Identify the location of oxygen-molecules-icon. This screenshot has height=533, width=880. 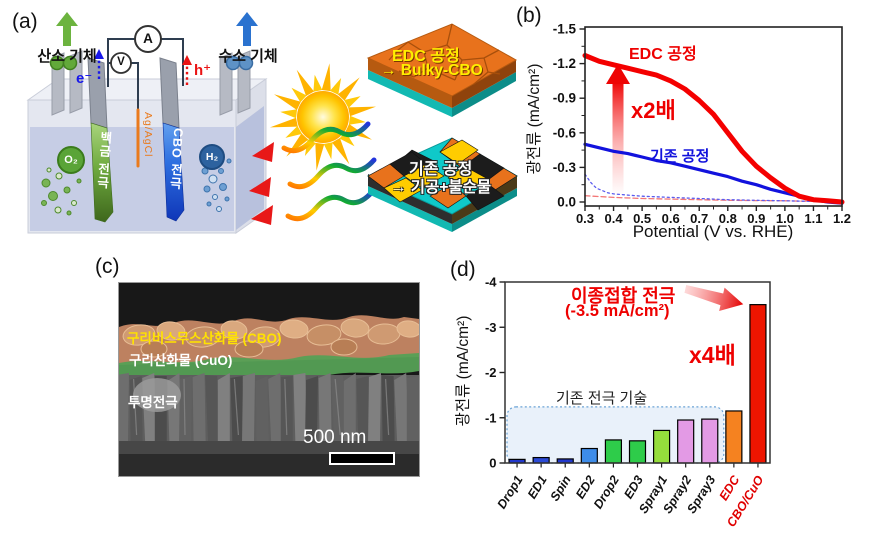
(63, 63).